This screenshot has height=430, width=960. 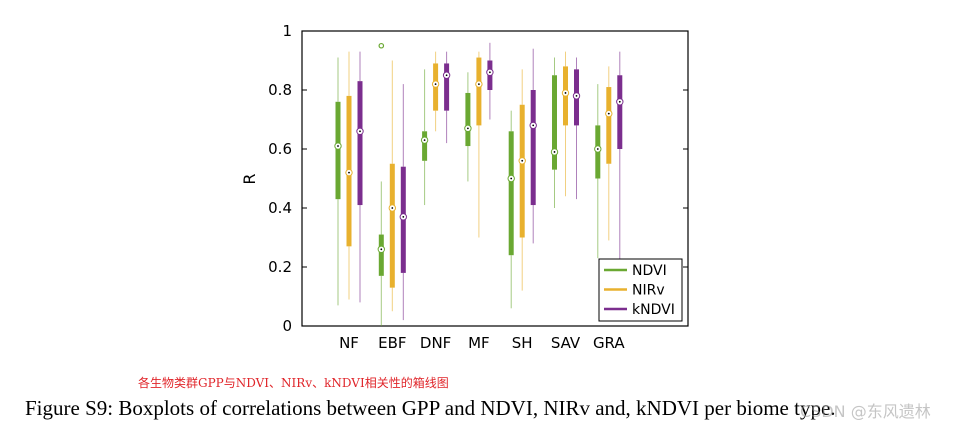 I want to click on y-tick-label: 0.6, so click(x=280, y=149).